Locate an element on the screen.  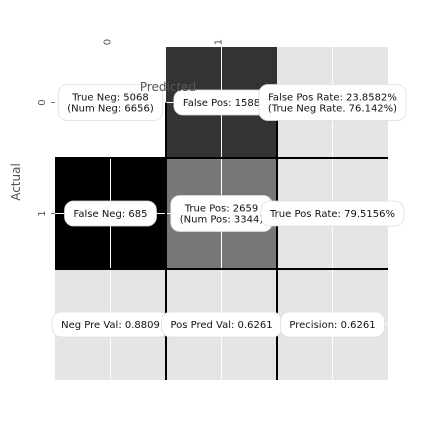
cell-label-1-0: False Neg: 685 is located at coordinates (110, 213).